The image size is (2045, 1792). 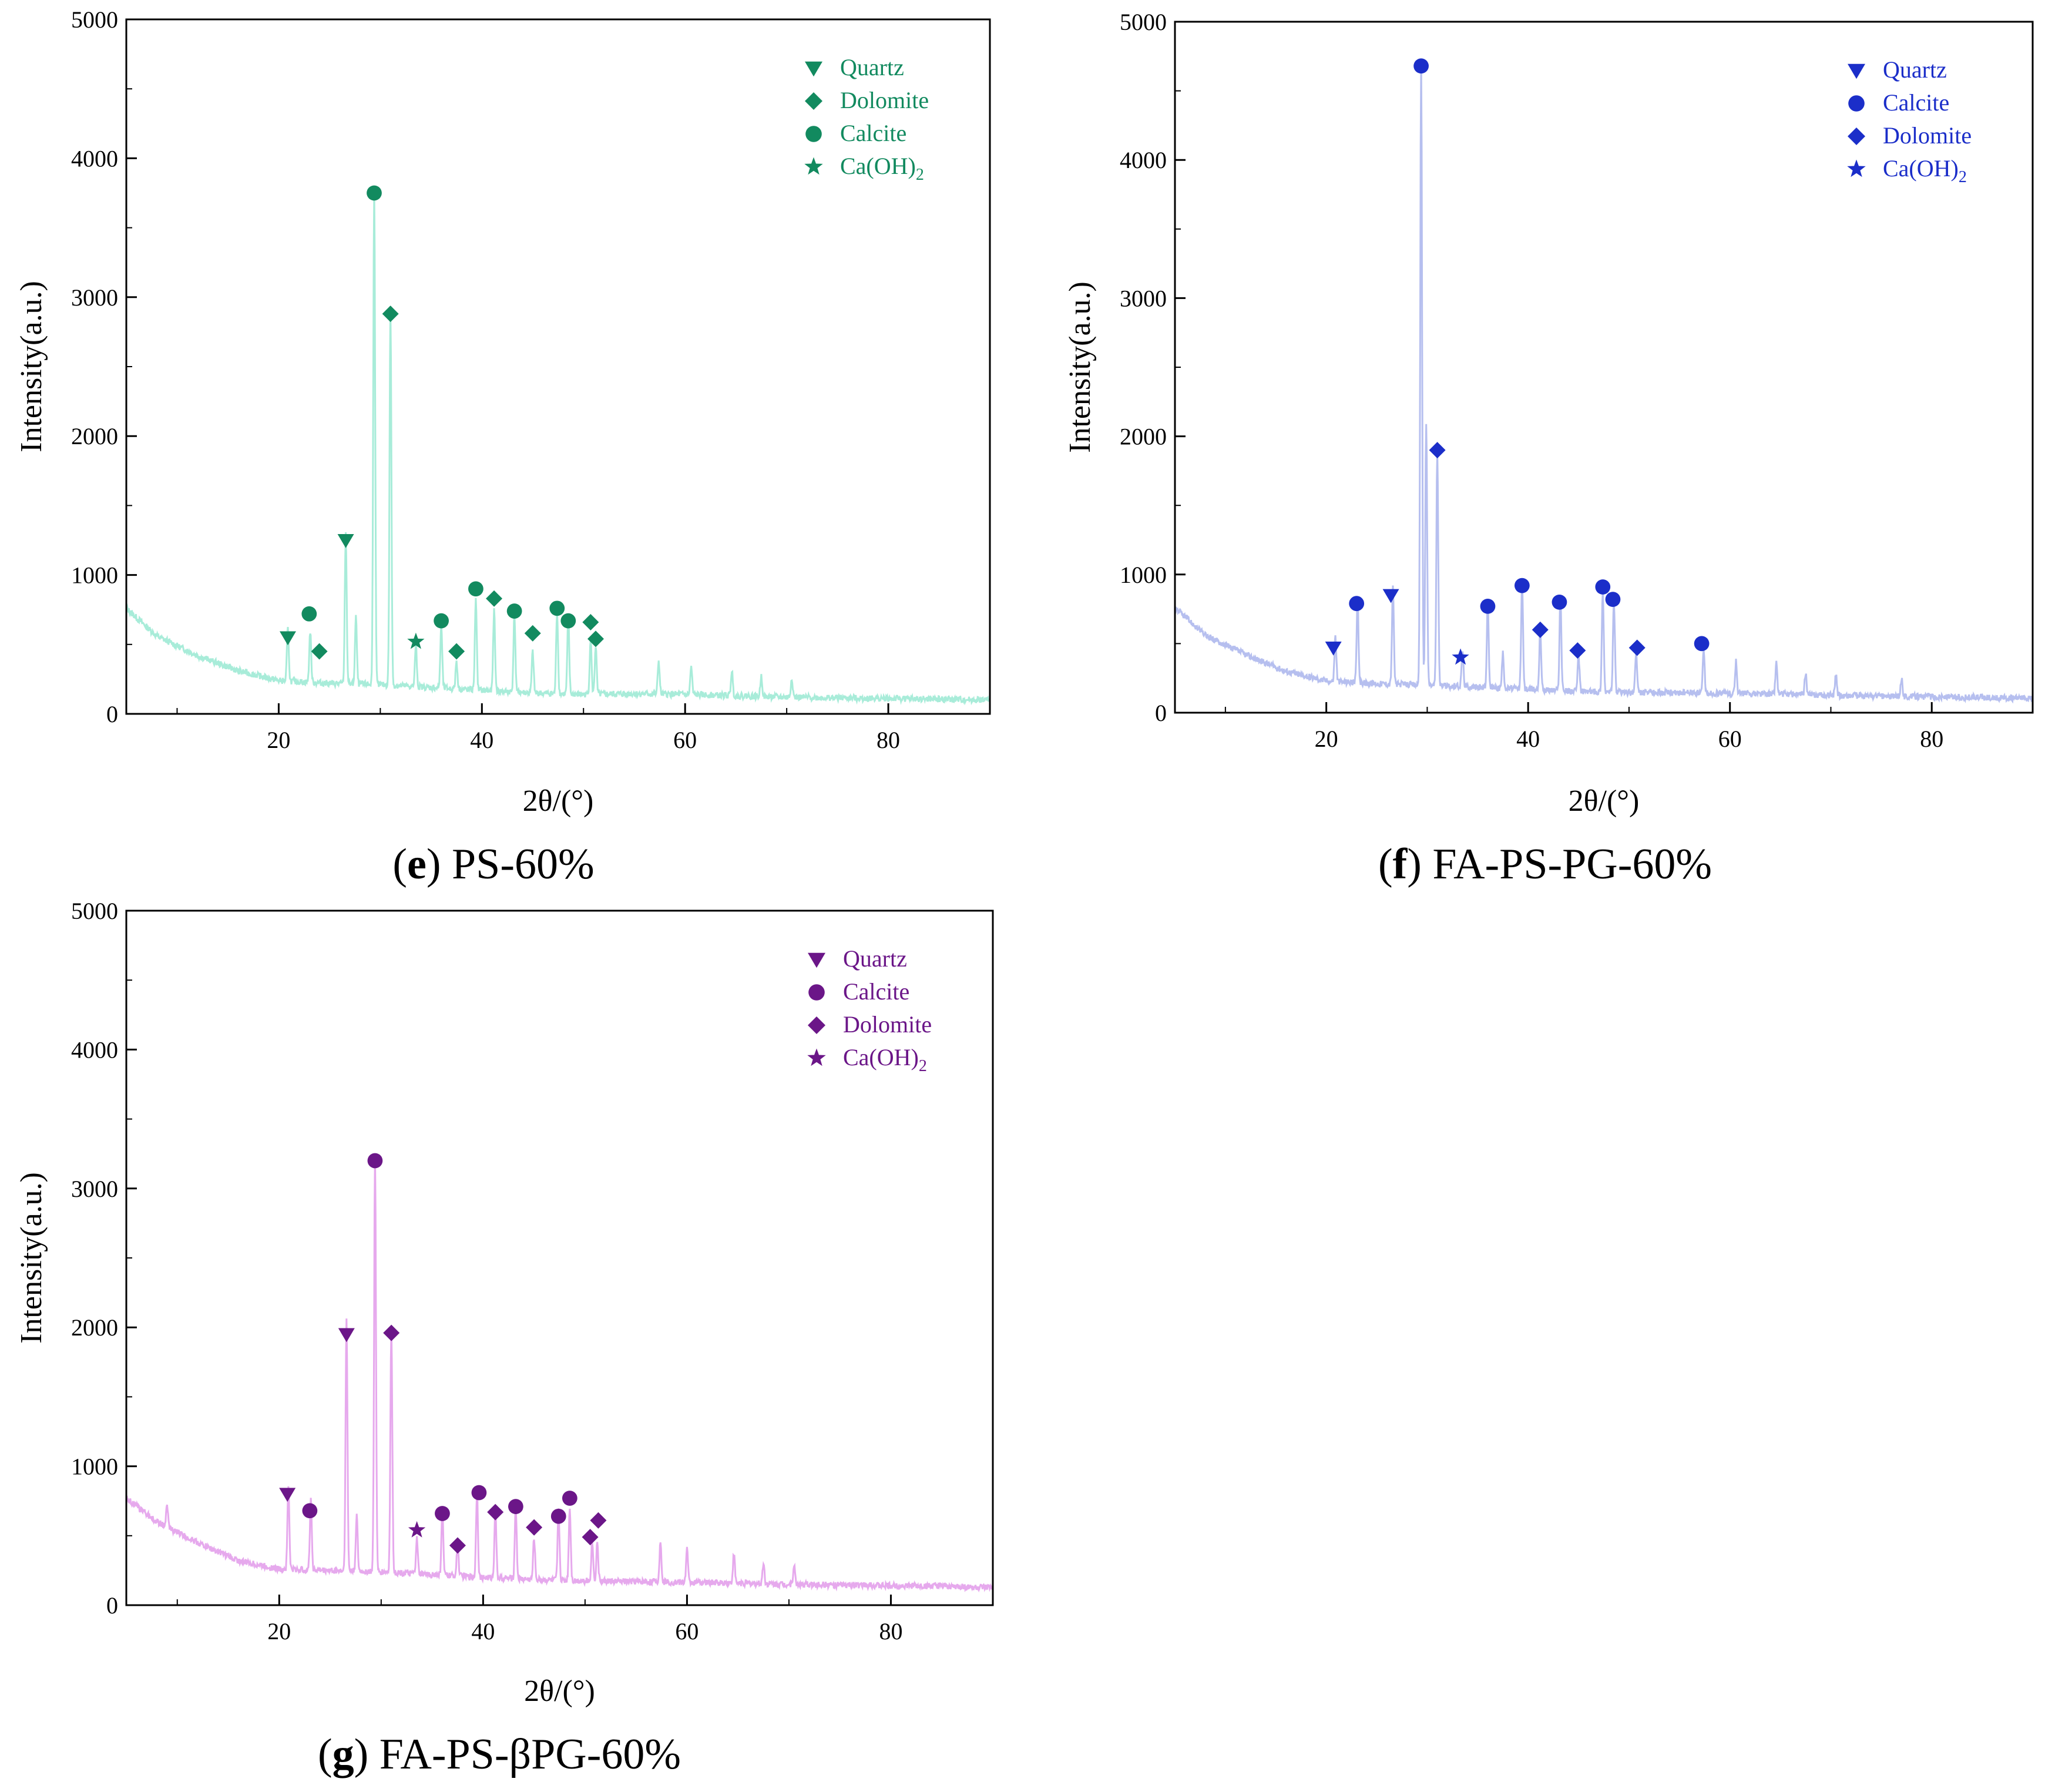 What do you see at coordinates (500, 1754) in the screenshot?
I see `panel-caption: (g) FA-PS-βPG-60%` at bounding box center [500, 1754].